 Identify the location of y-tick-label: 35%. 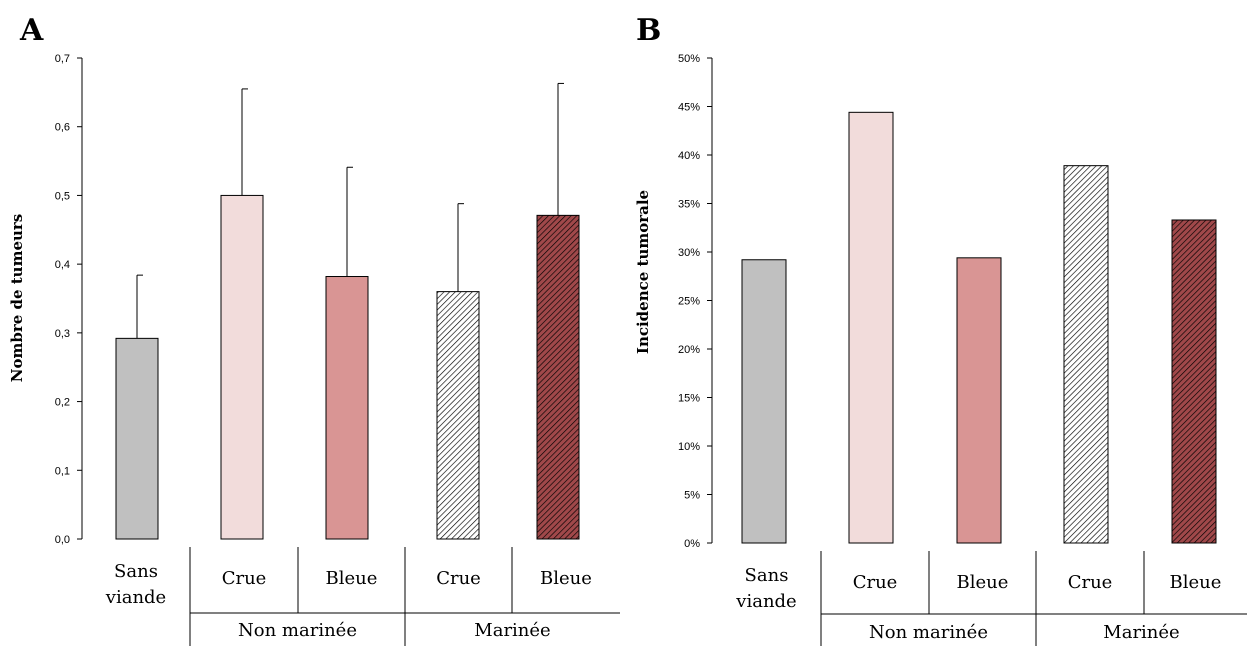
(689, 205).